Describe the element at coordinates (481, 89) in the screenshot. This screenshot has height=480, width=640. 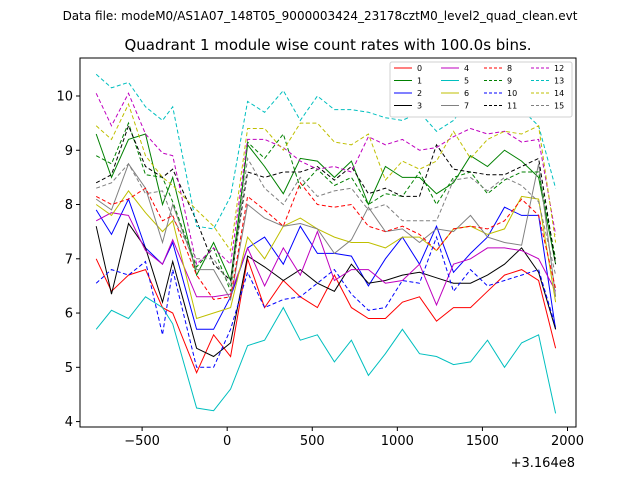
I see `legend-frame` at that location.